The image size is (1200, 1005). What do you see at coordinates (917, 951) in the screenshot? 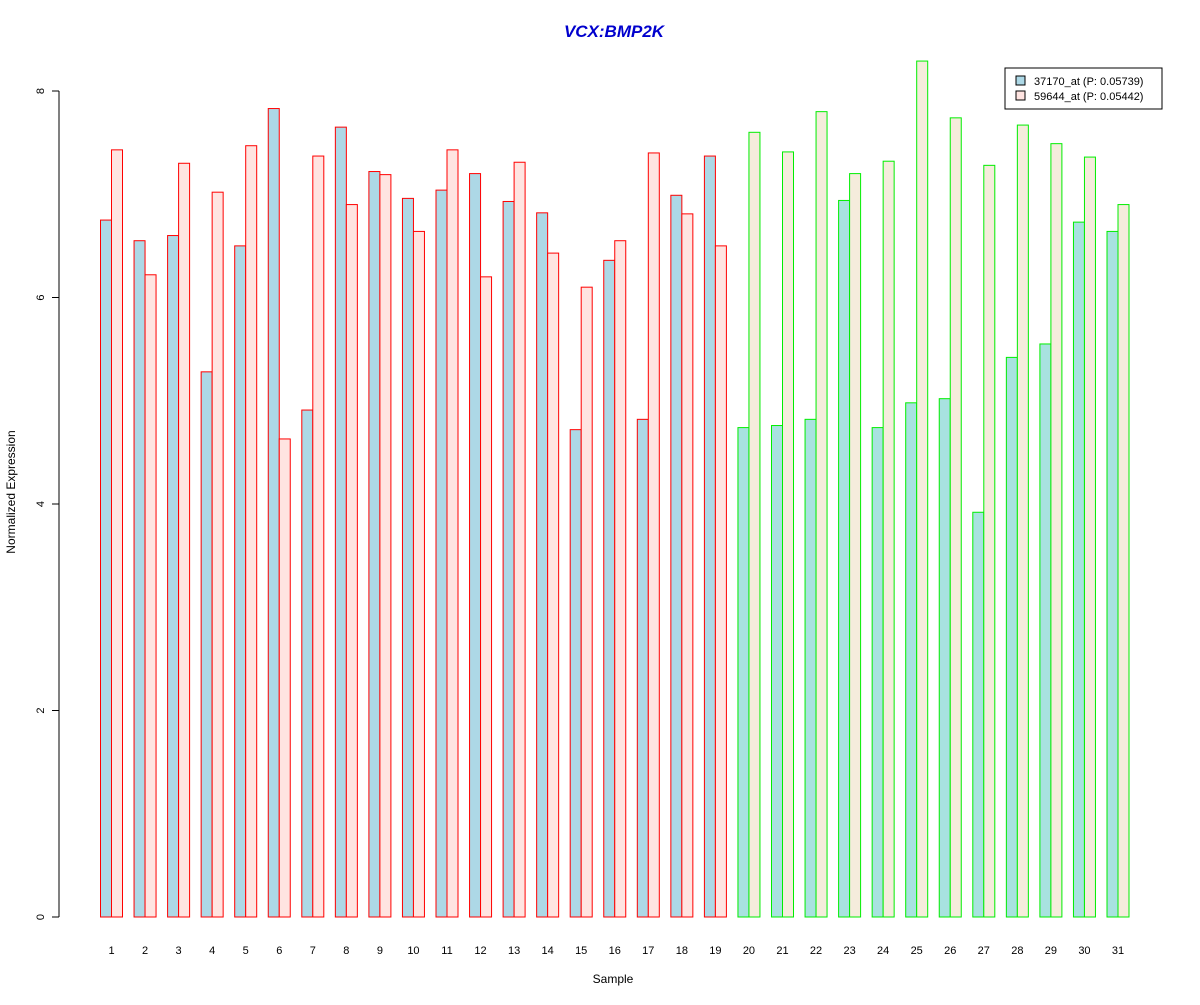
I see `x-tick-label: 25` at bounding box center [917, 951].